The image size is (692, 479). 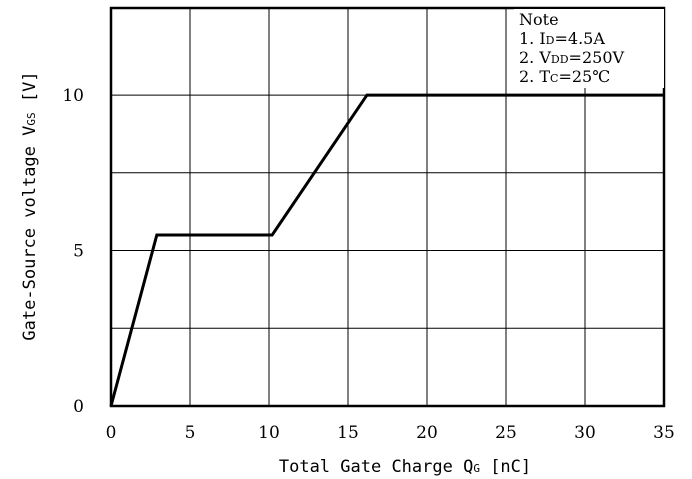 I want to click on y-axis-label: Gate-Source voltage VGS [V], so click(x=30, y=205).